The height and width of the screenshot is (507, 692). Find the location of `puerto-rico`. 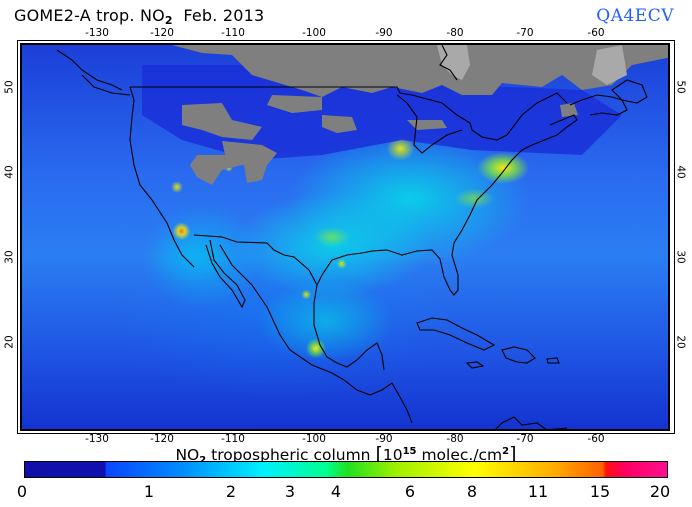

puerto-rico is located at coordinates (553, 360).